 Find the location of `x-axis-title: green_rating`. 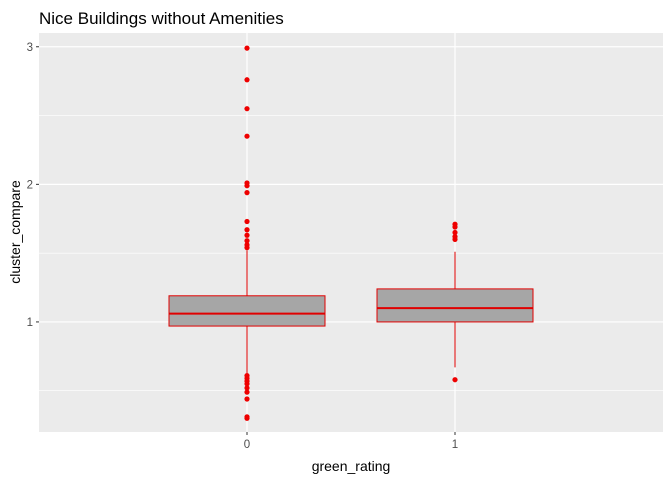

x-axis-title: green_rating is located at coordinates (351, 466).